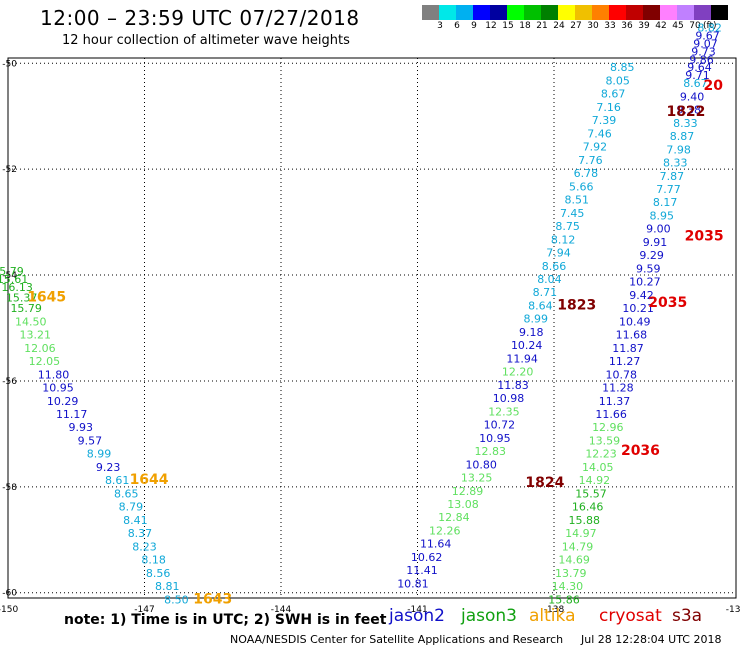 This screenshot has height=650, width=740. Describe the element at coordinates (552, 616) in the screenshot. I see `satellite-legend-item: altika` at that location.